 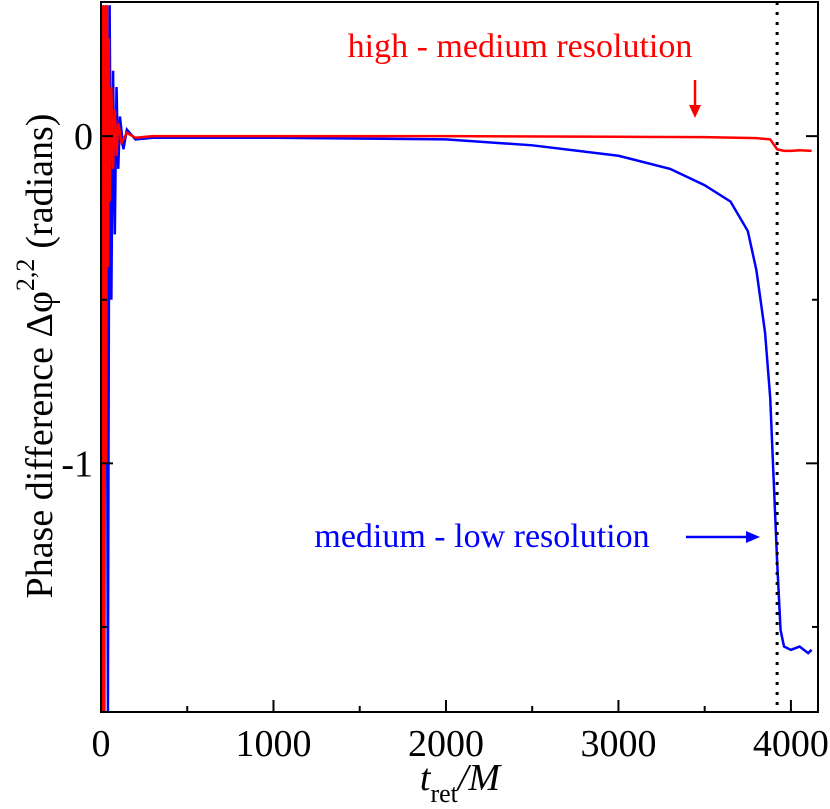 What do you see at coordinates (77, 464) in the screenshot?
I see `y-tick-label: -1` at bounding box center [77, 464].